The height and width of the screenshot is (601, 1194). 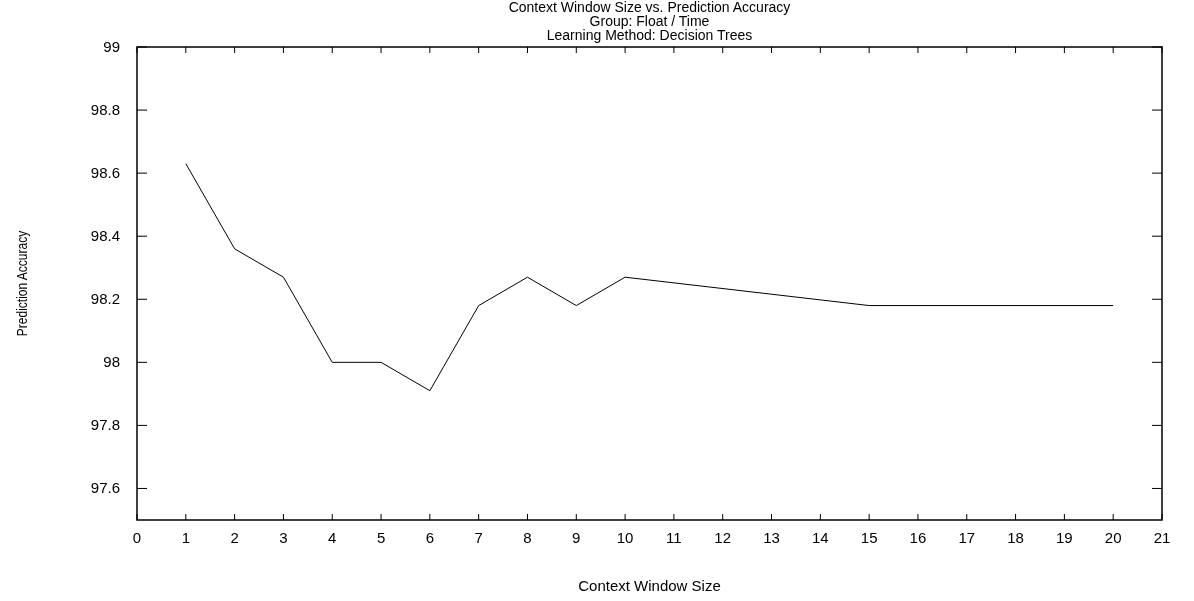 I want to click on x-tick-label: 0, so click(x=137, y=537).